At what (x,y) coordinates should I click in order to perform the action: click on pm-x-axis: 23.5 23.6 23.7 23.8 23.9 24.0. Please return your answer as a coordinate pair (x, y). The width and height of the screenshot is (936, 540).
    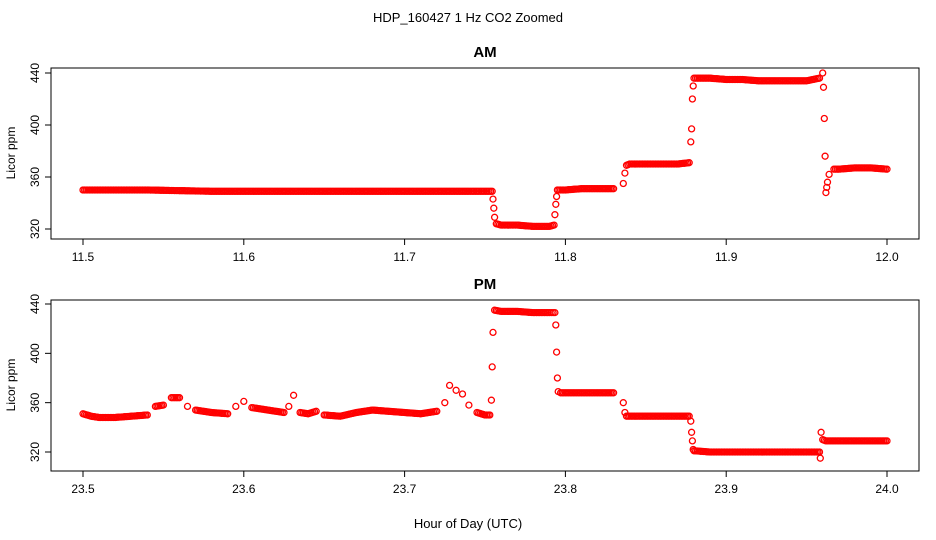
    Looking at the image, I should click on (485, 483).